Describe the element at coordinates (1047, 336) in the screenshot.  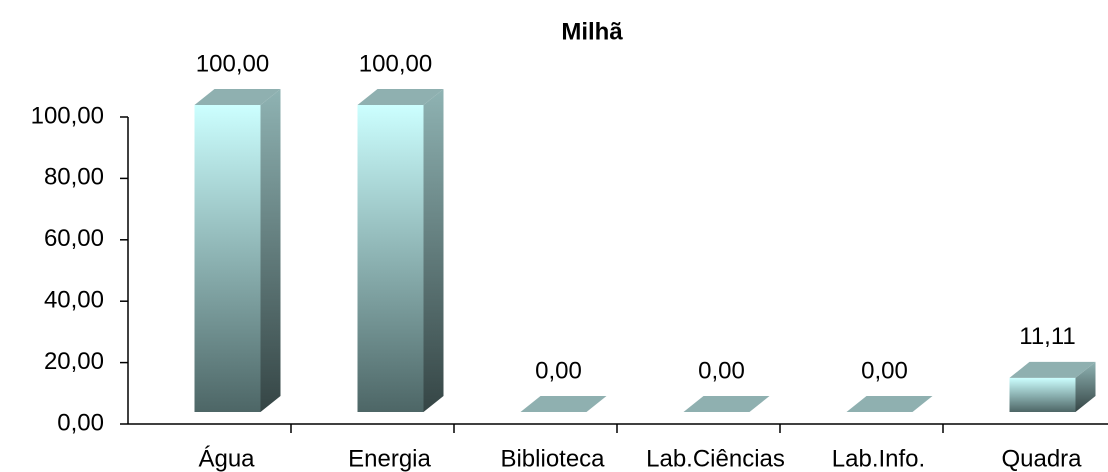
I see `value-label: 11,11` at that location.